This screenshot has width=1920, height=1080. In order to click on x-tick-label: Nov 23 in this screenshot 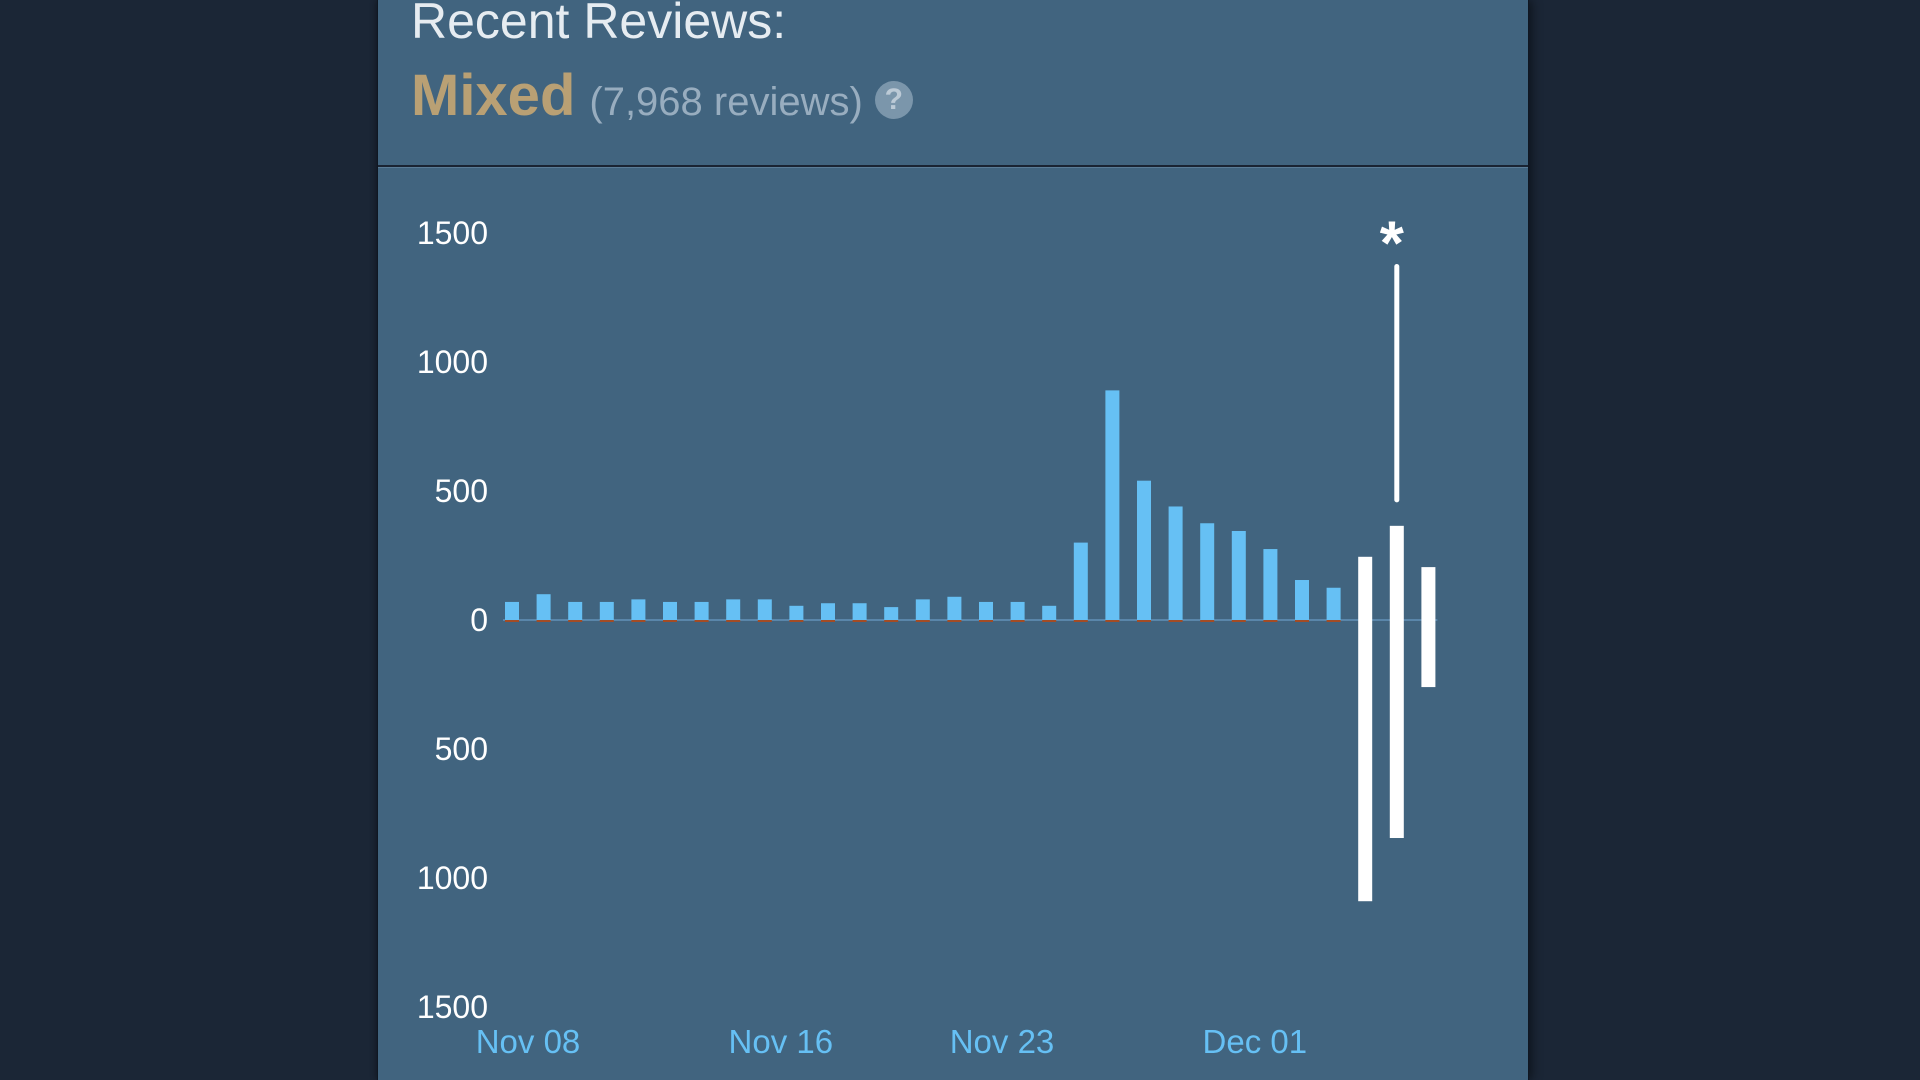, I will do `click(1002, 1041)`.